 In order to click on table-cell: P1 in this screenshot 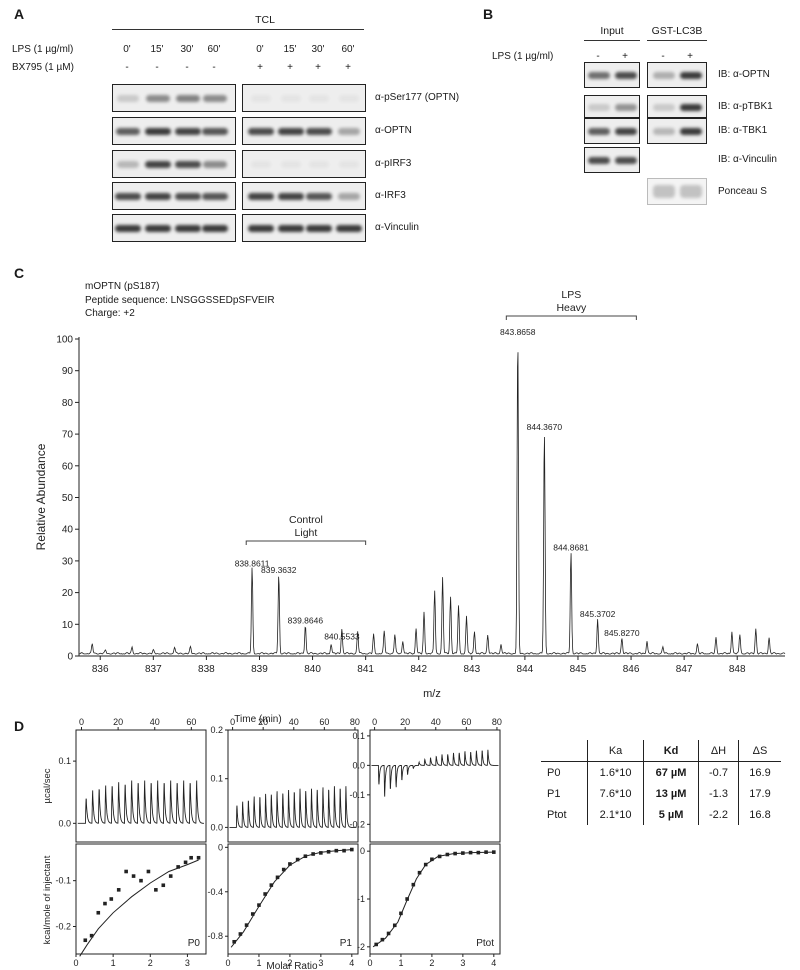, I will do `click(554, 793)`.